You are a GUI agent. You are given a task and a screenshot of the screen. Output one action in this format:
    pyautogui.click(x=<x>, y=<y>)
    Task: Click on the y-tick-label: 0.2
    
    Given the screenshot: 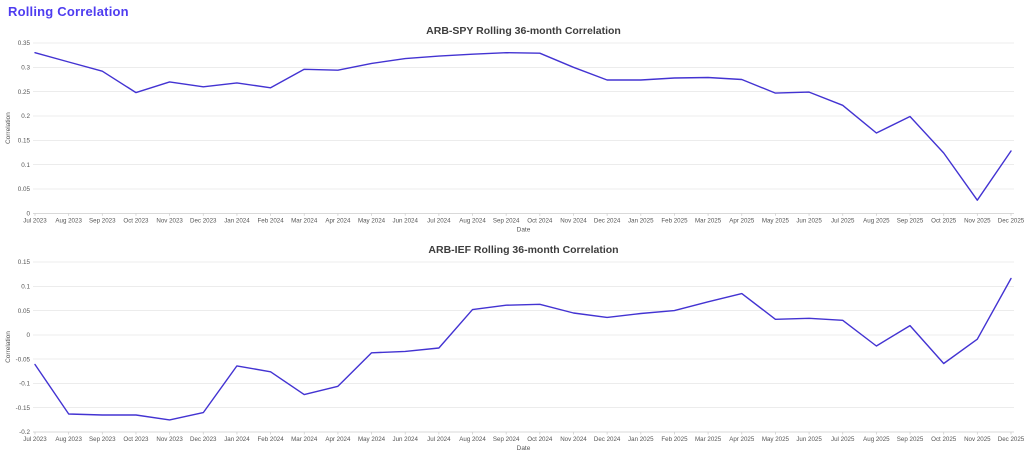 What is the action you would take?
    pyautogui.click(x=25, y=116)
    